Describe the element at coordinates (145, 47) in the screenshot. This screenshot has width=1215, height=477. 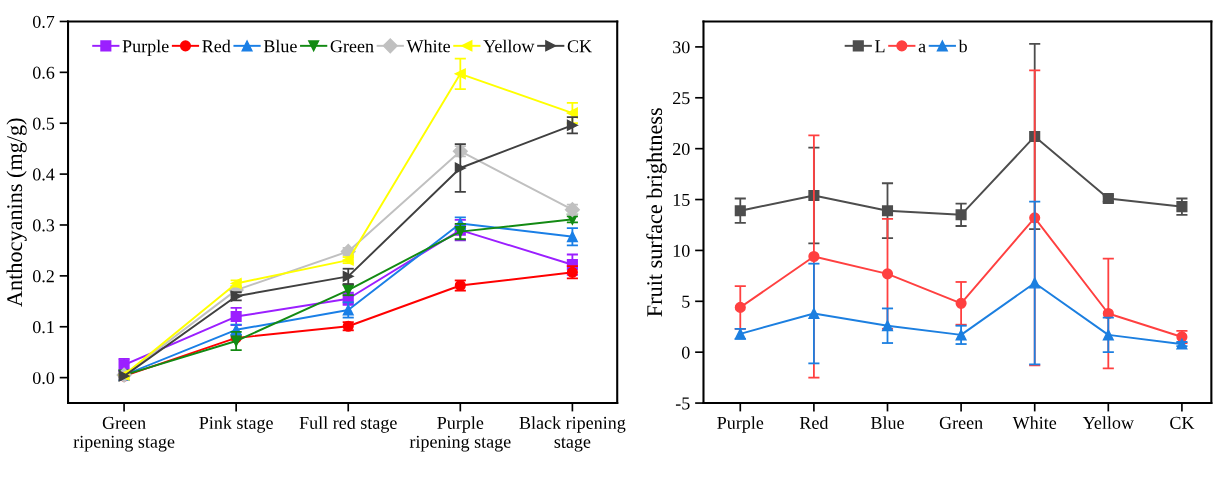
I see `legend-label: Purple` at that location.